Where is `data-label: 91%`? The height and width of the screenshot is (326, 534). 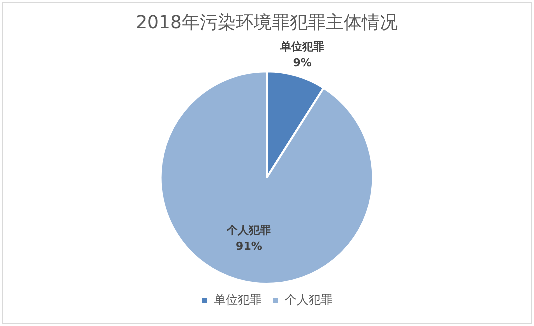 data-label: 91% is located at coordinates (249, 246).